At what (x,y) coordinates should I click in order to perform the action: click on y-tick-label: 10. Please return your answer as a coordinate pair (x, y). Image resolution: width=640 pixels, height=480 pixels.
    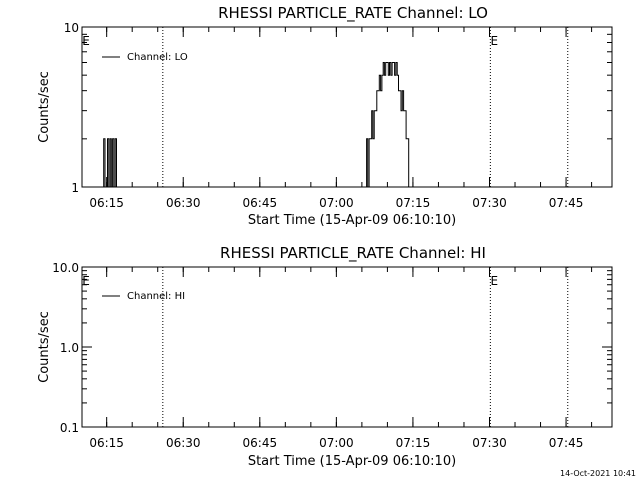
    Looking at the image, I should click on (71, 28).